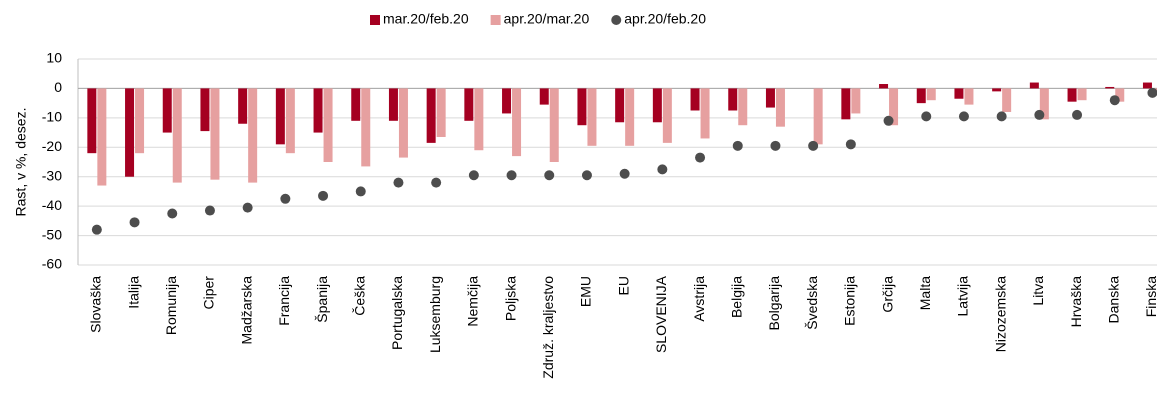  I want to click on y-tick-label: -10, so click(52, 117).